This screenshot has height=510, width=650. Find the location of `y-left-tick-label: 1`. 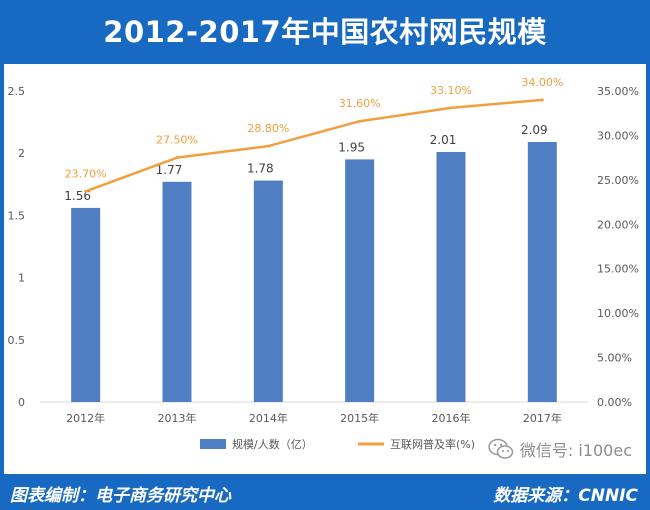

y-left-tick-label: 1 is located at coordinates (21, 278).